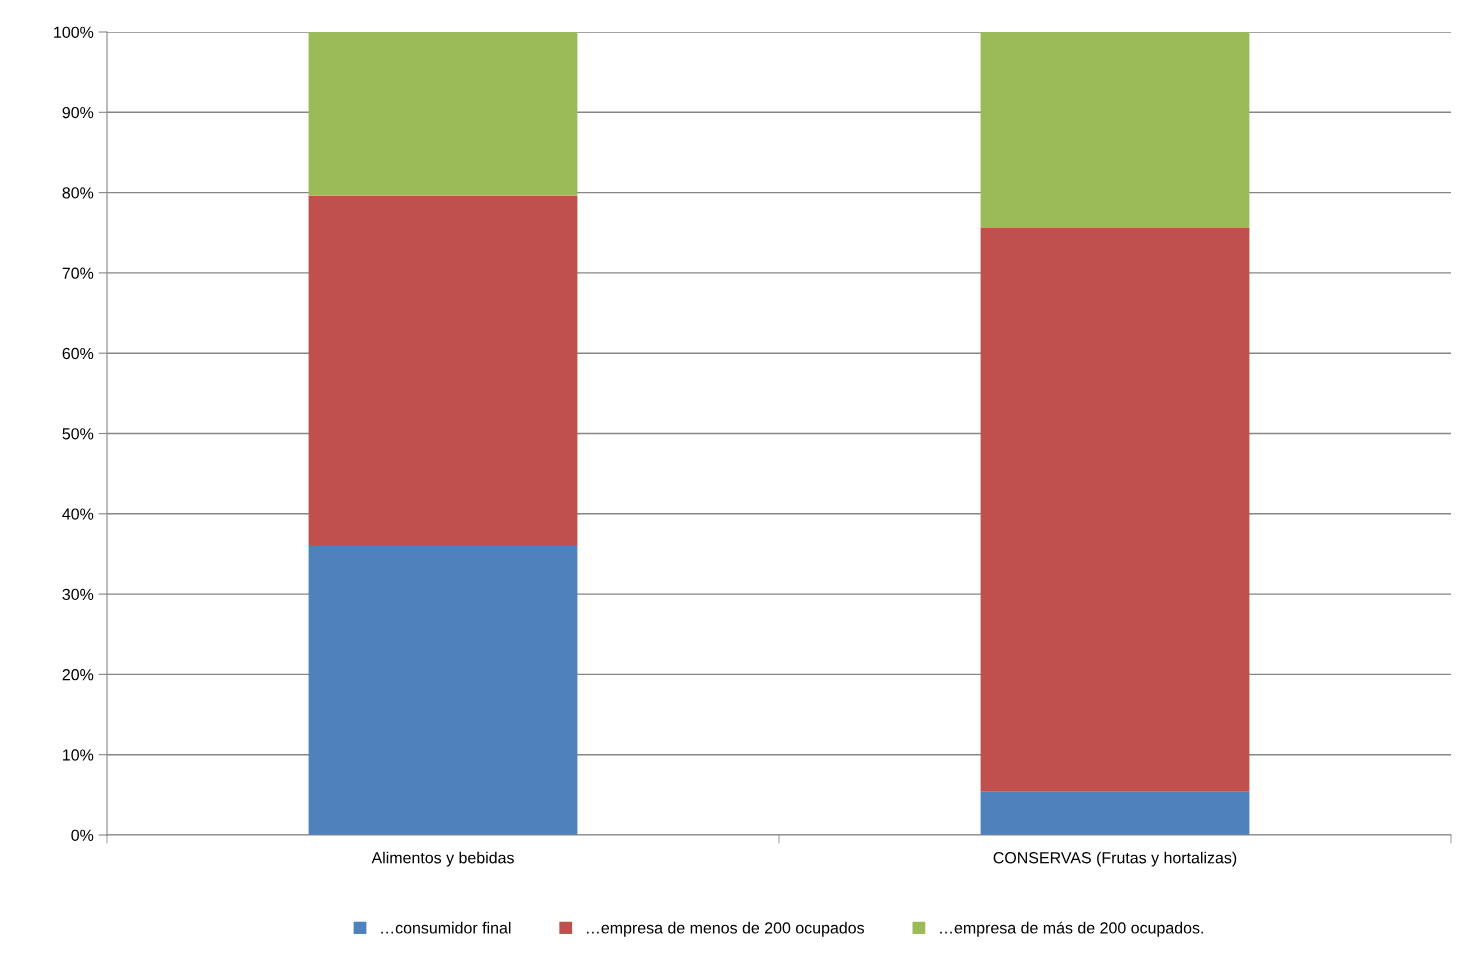 The width and height of the screenshot is (1462, 956). What do you see at coordinates (78, 675) in the screenshot?
I see `y-tick-label: 20%` at bounding box center [78, 675].